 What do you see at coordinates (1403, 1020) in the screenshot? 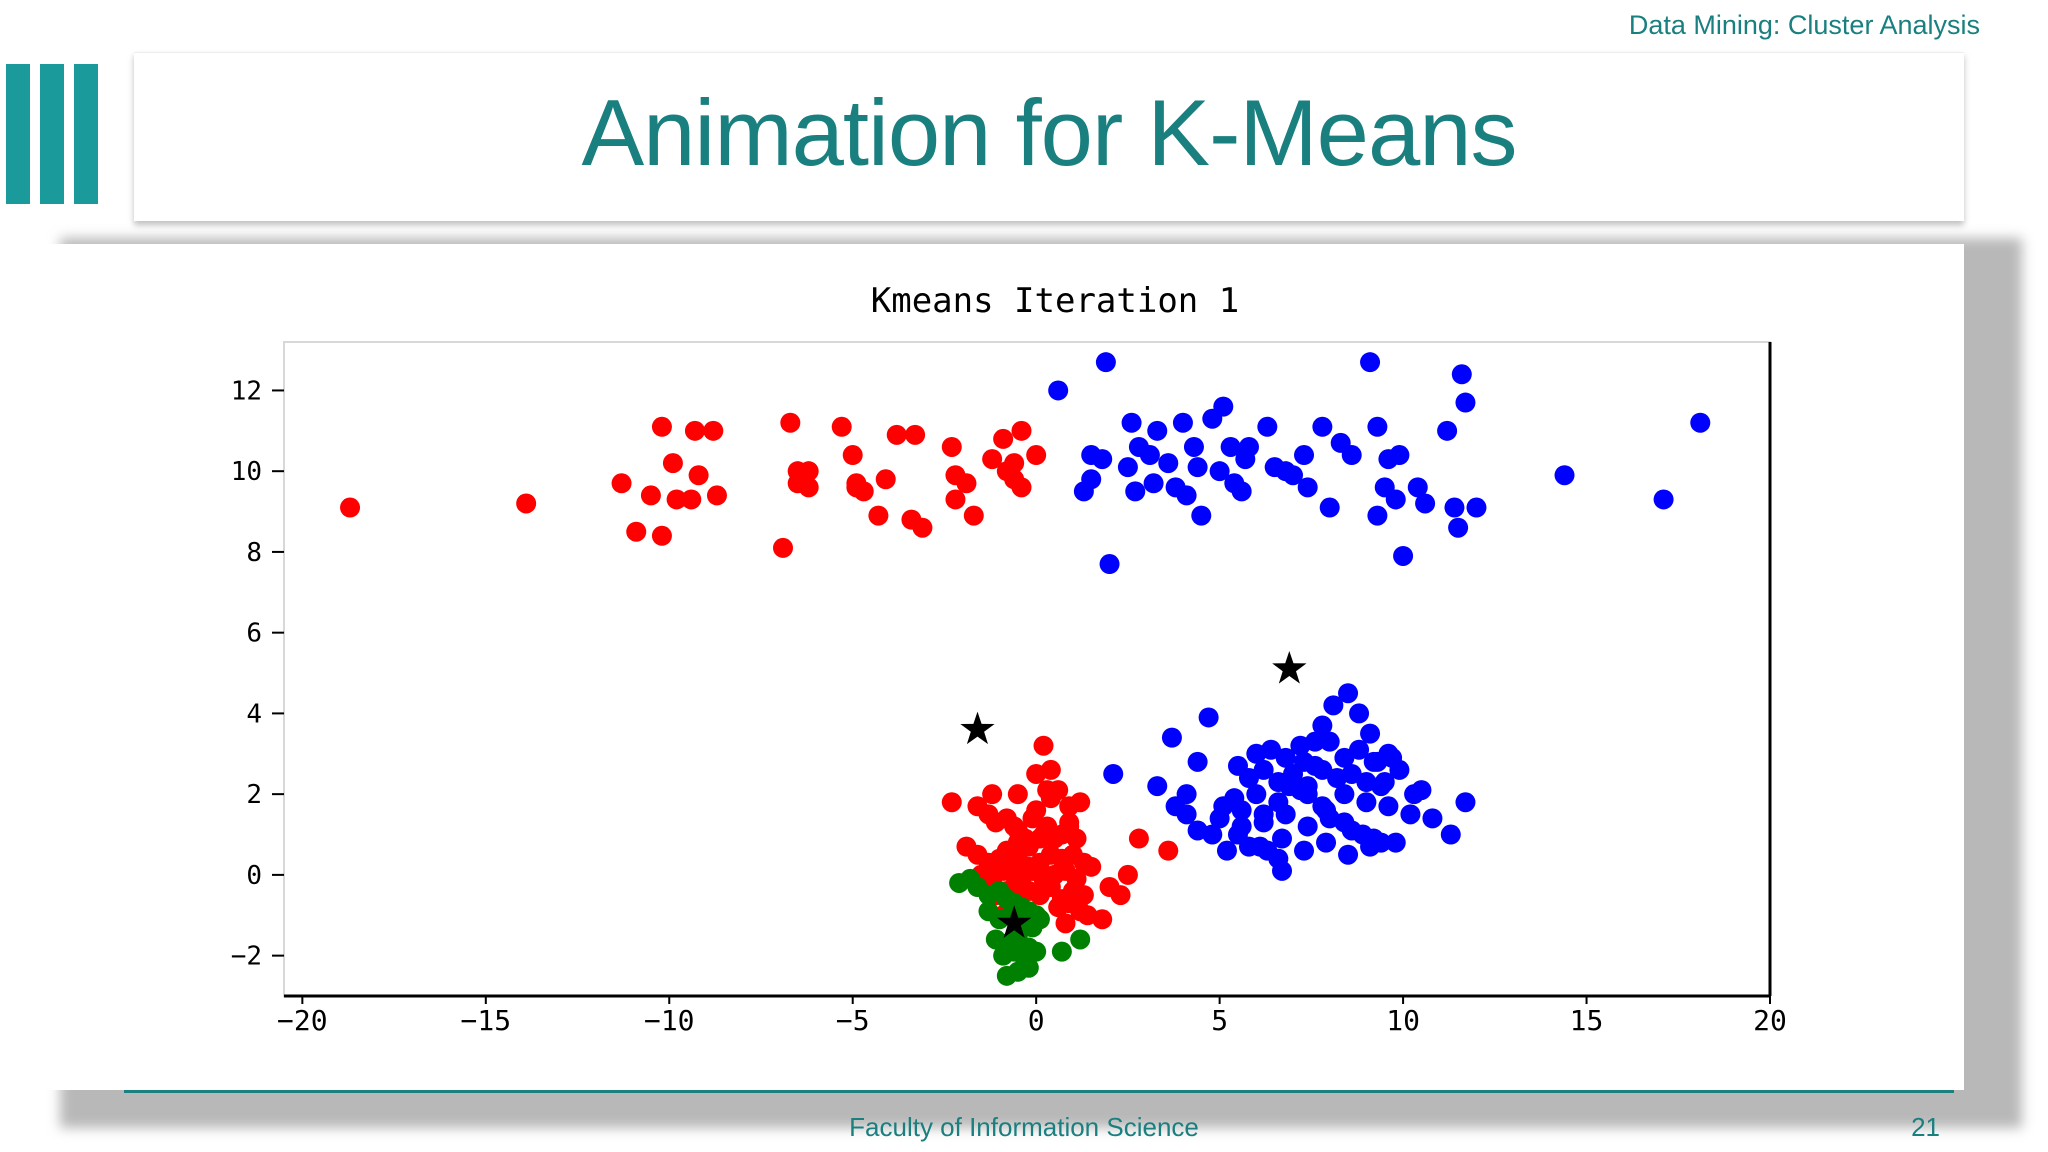
I see `x-tick-label: 10` at bounding box center [1403, 1020].